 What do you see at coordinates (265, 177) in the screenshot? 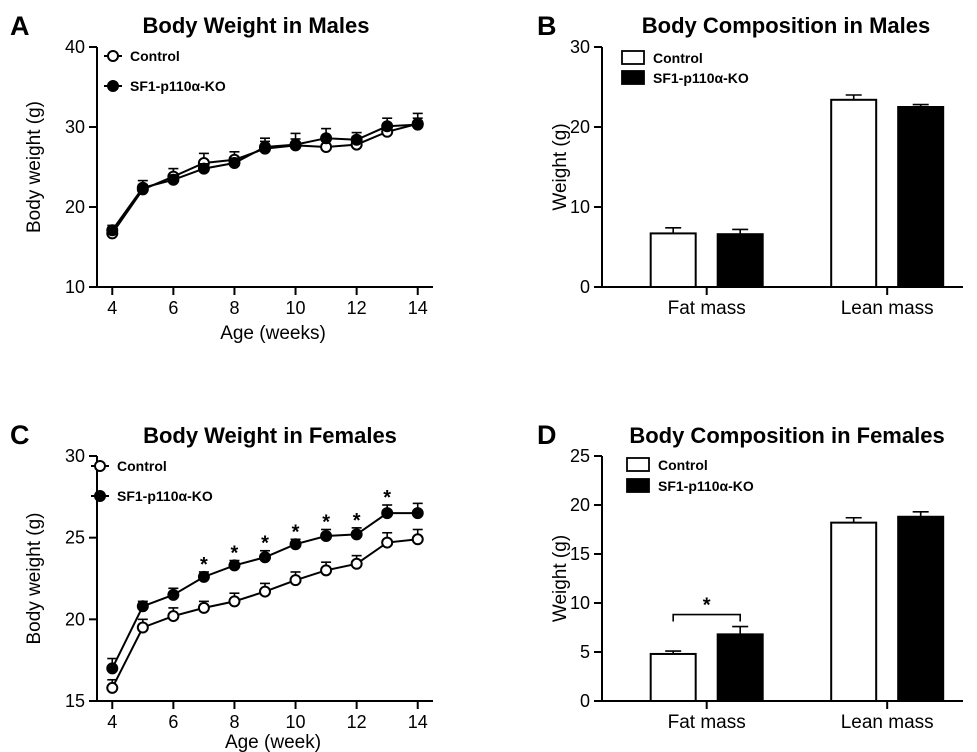
I see `series-ko` at bounding box center [265, 177].